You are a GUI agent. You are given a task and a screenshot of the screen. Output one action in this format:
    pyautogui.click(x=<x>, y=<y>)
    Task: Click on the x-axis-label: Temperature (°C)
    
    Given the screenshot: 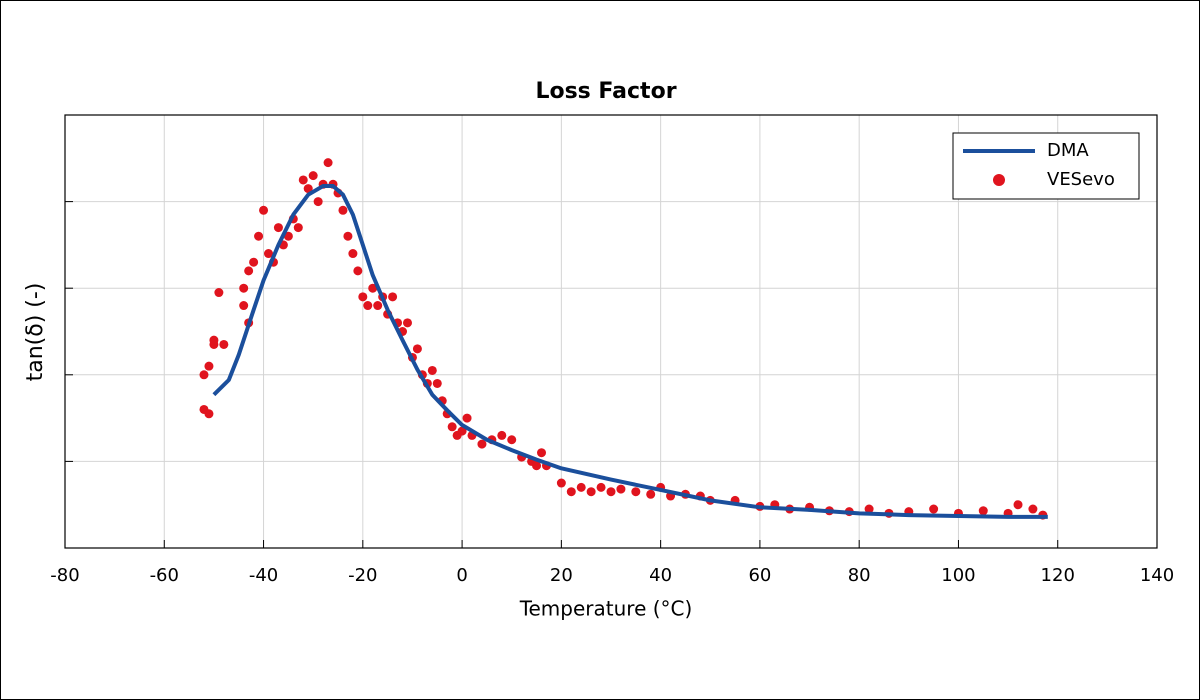 What is the action you would take?
    pyautogui.click(x=606, y=609)
    